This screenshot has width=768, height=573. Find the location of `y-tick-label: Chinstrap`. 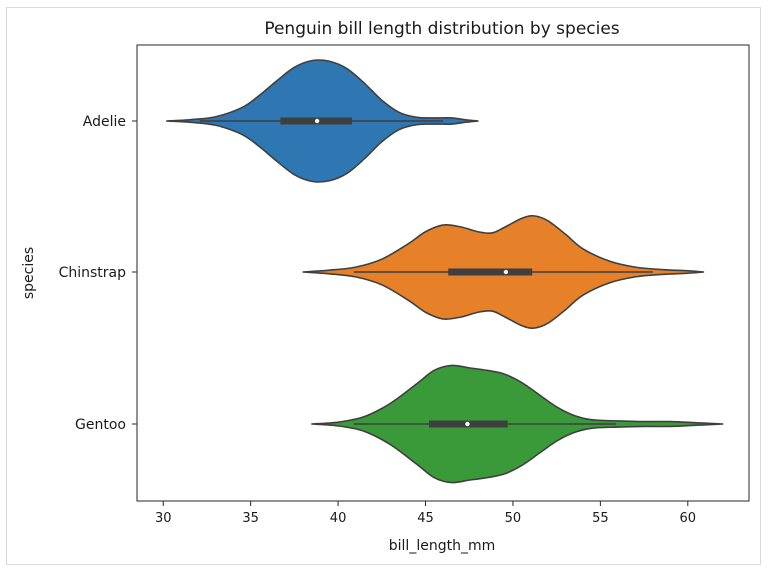

y-tick-label: Chinstrap is located at coordinates (93, 273).